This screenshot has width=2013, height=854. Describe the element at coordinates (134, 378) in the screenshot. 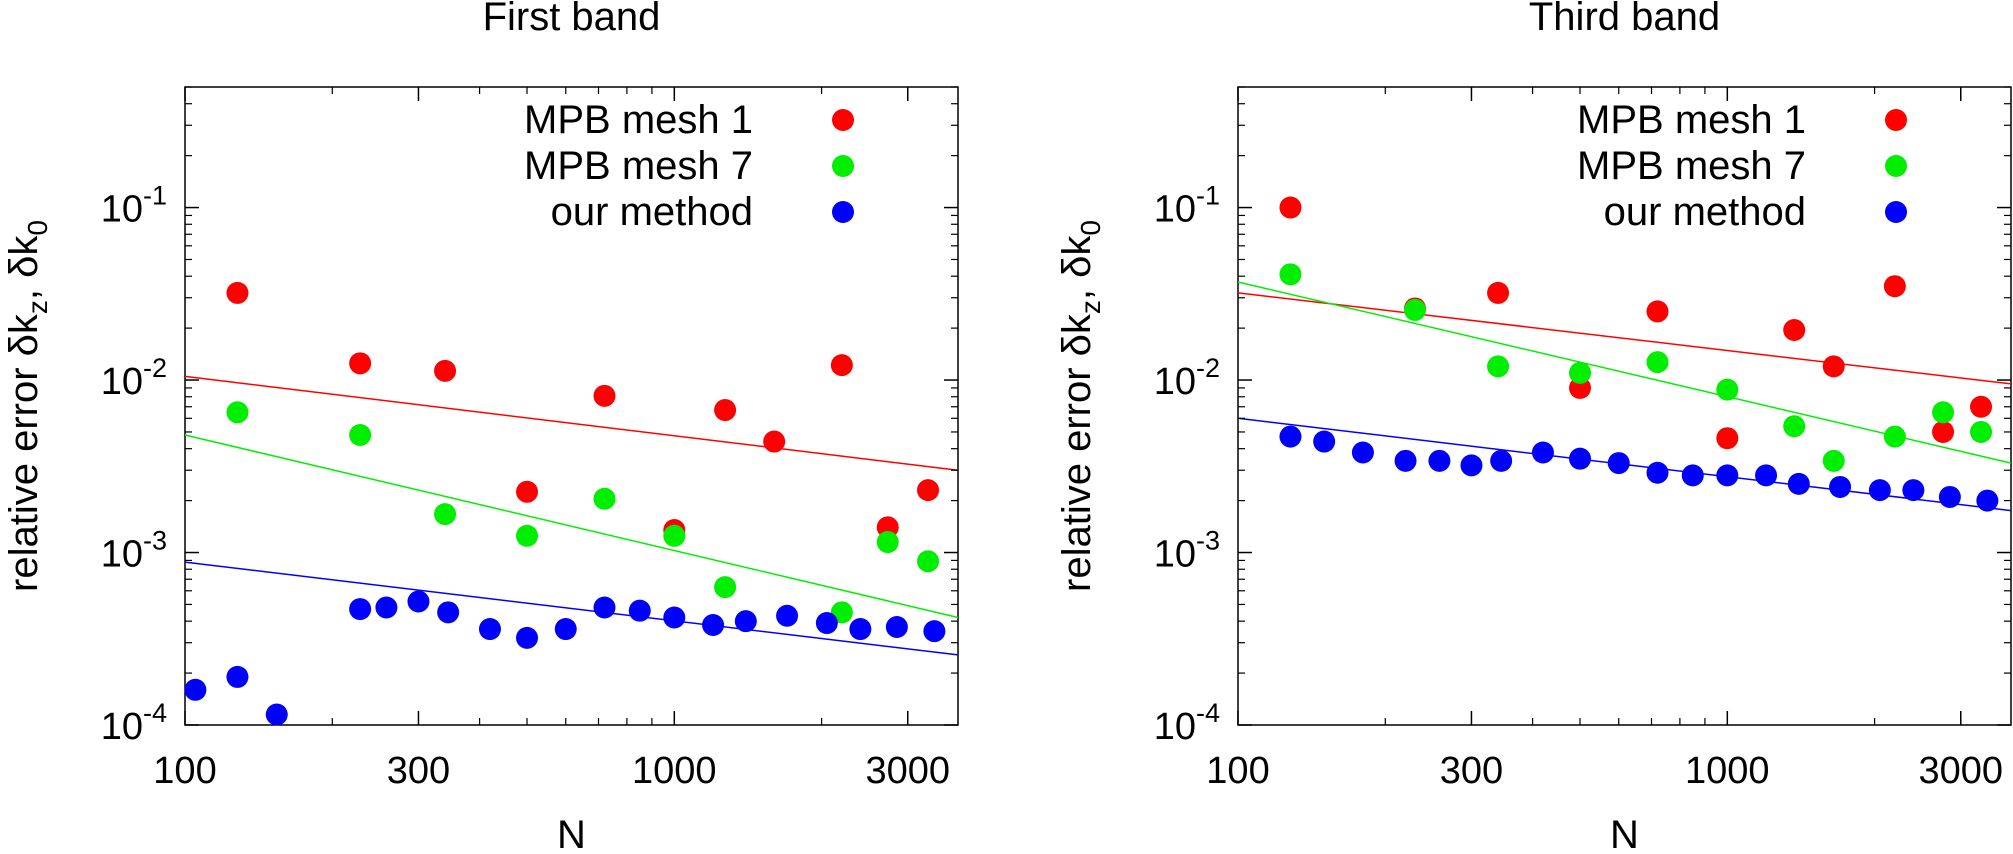

I see `y-tick-label: 10⁻²` at that location.